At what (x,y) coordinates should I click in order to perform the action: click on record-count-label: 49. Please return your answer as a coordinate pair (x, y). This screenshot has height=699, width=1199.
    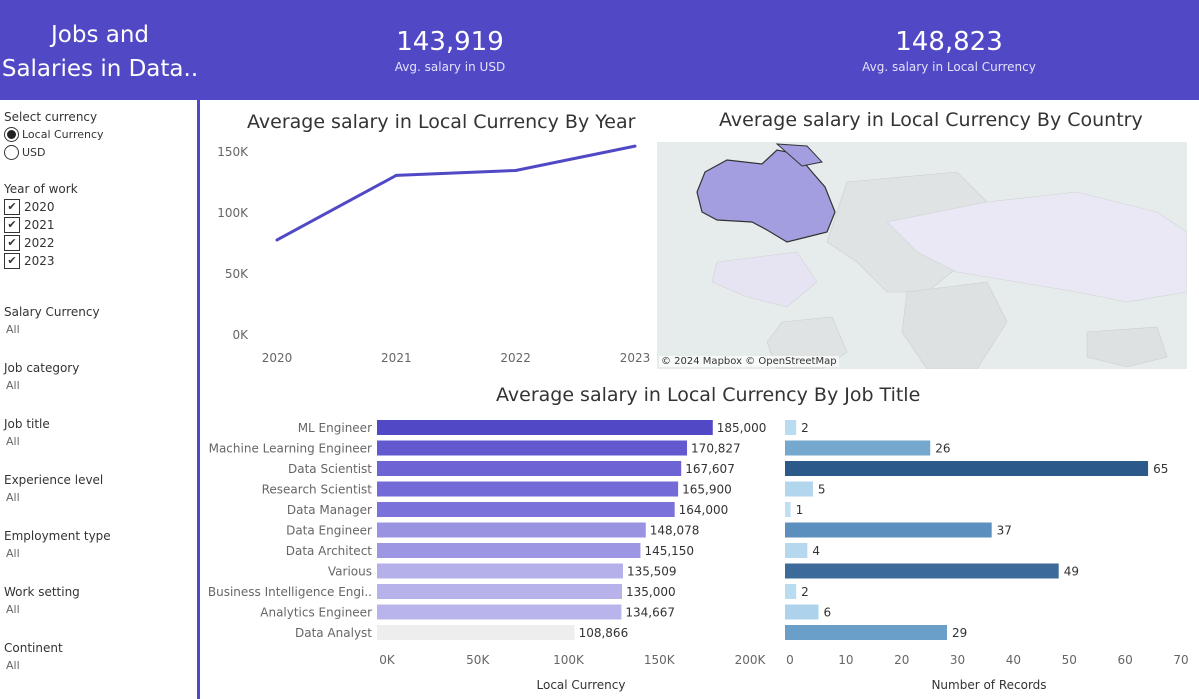
    Looking at the image, I should click on (1071, 572).